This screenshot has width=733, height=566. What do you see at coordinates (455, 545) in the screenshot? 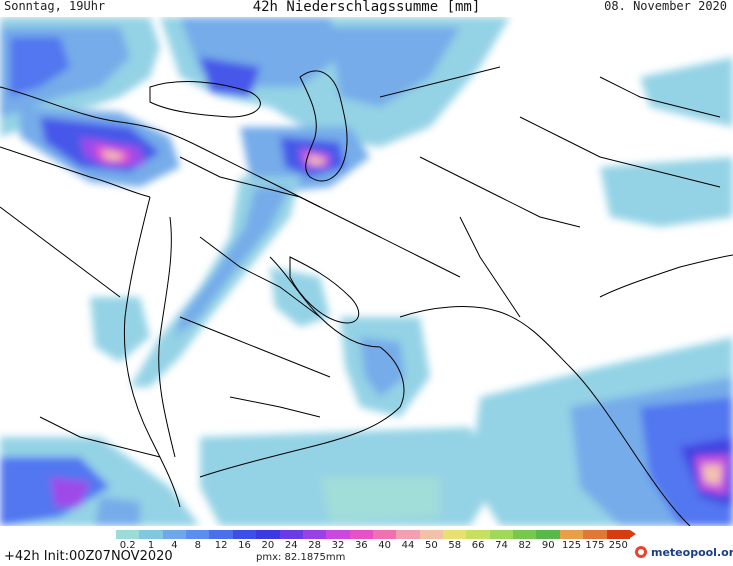
I see `legend-tick-label: 58` at bounding box center [455, 545].